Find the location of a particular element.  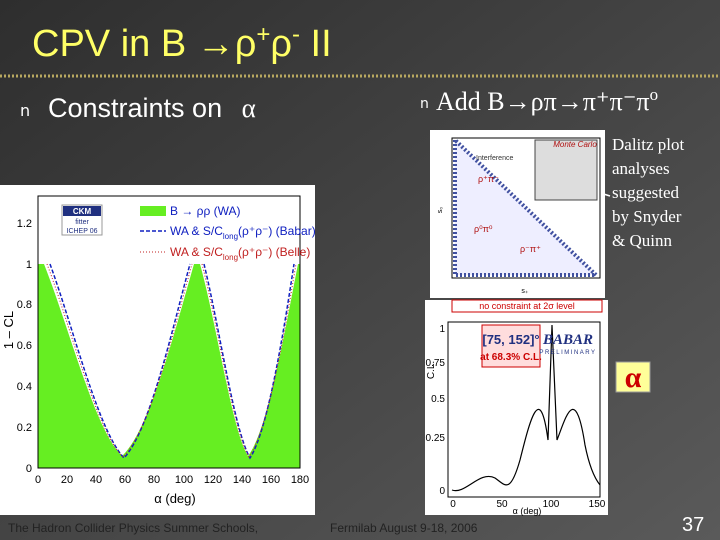

legend-label: WA & S/Clong(ρ⁺ρ⁻) (Belle) is located at coordinates (240, 253).